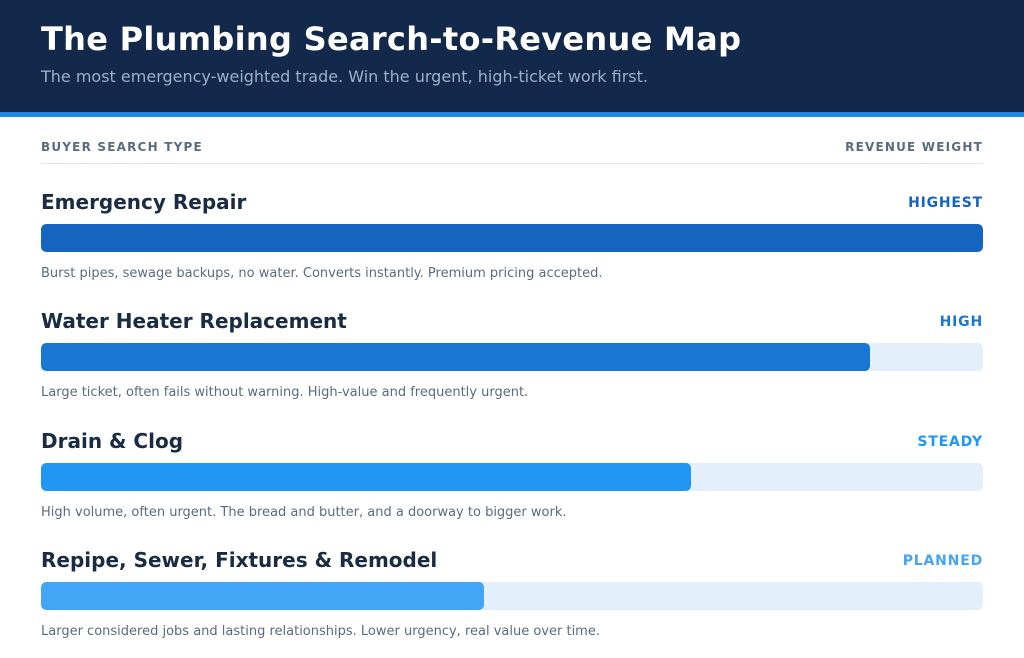 The image size is (1024, 658). I want to click on header-divider, so click(512, 163).